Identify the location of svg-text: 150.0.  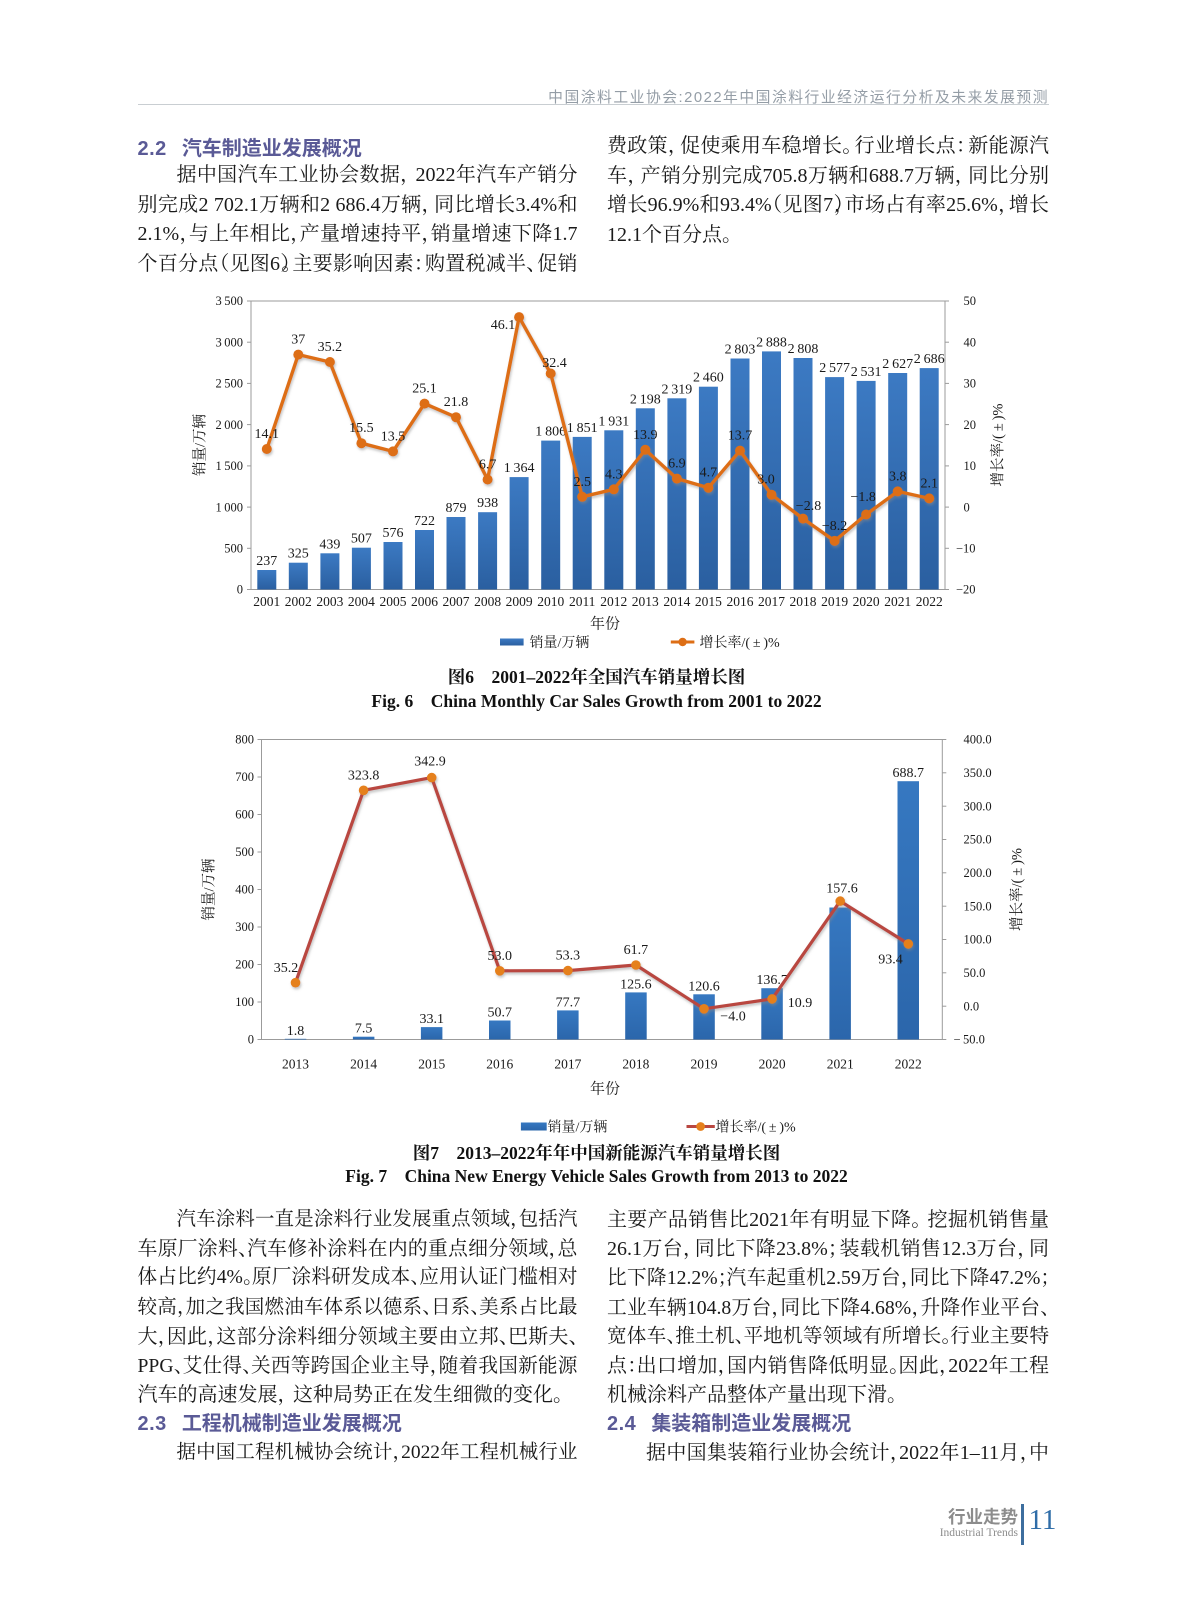
(978, 906).